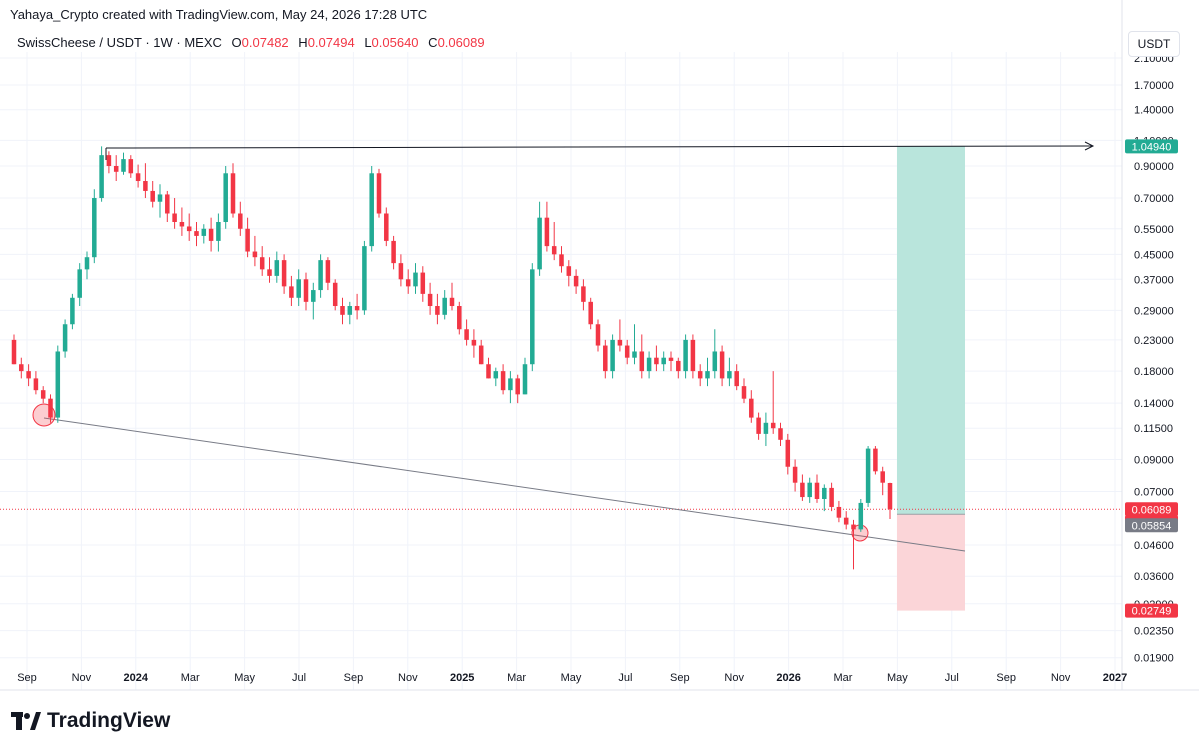 The width and height of the screenshot is (1199, 749). I want to click on price-tick-label: 0.55000, so click(1154, 230).